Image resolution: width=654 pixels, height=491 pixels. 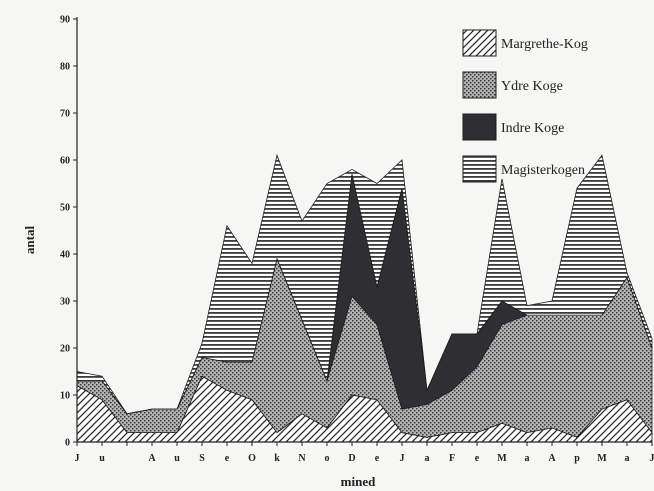 What do you see at coordinates (65, 20) in the screenshot?
I see `y-tick-label: 90` at bounding box center [65, 20].